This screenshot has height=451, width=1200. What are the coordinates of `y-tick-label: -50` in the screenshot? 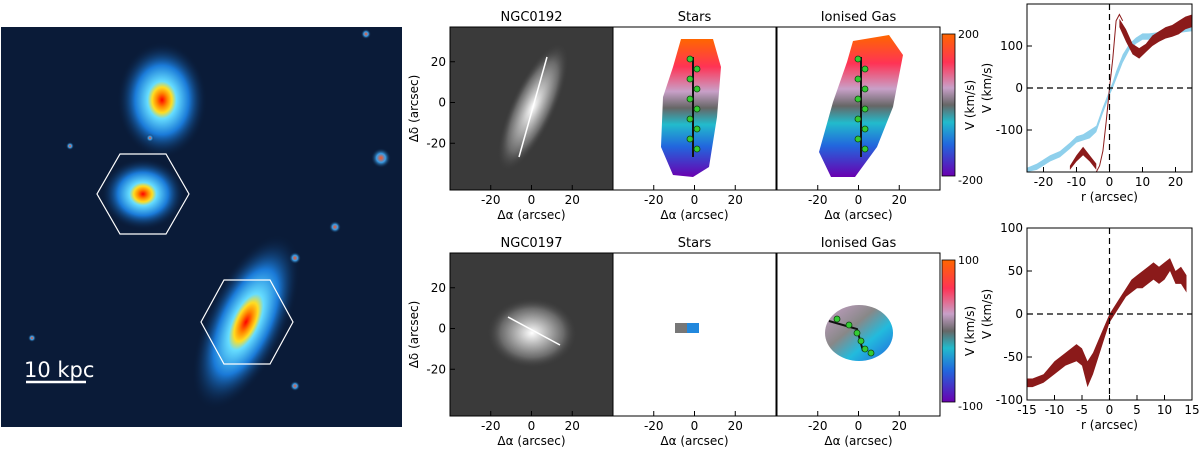 It's located at (1013, 357).